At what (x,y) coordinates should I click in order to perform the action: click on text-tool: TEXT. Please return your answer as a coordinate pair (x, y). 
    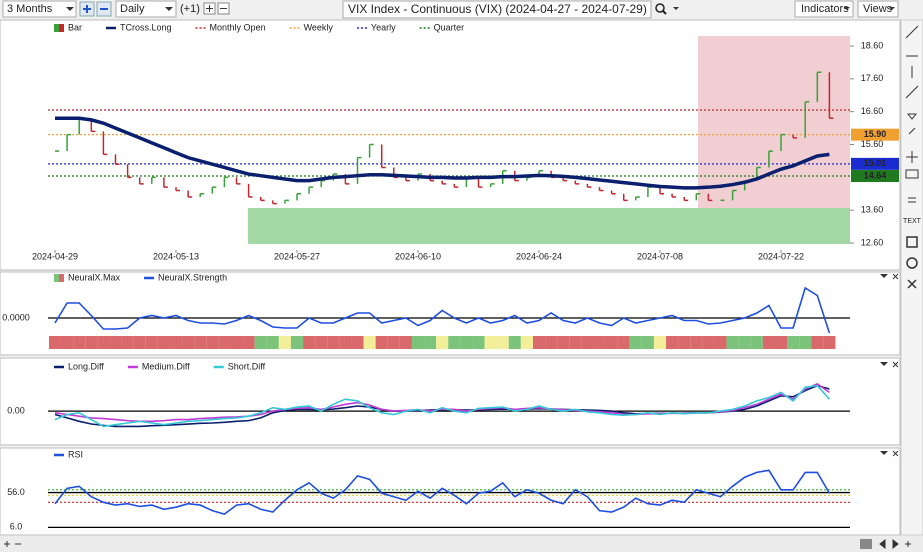
    Looking at the image, I should click on (912, 221).